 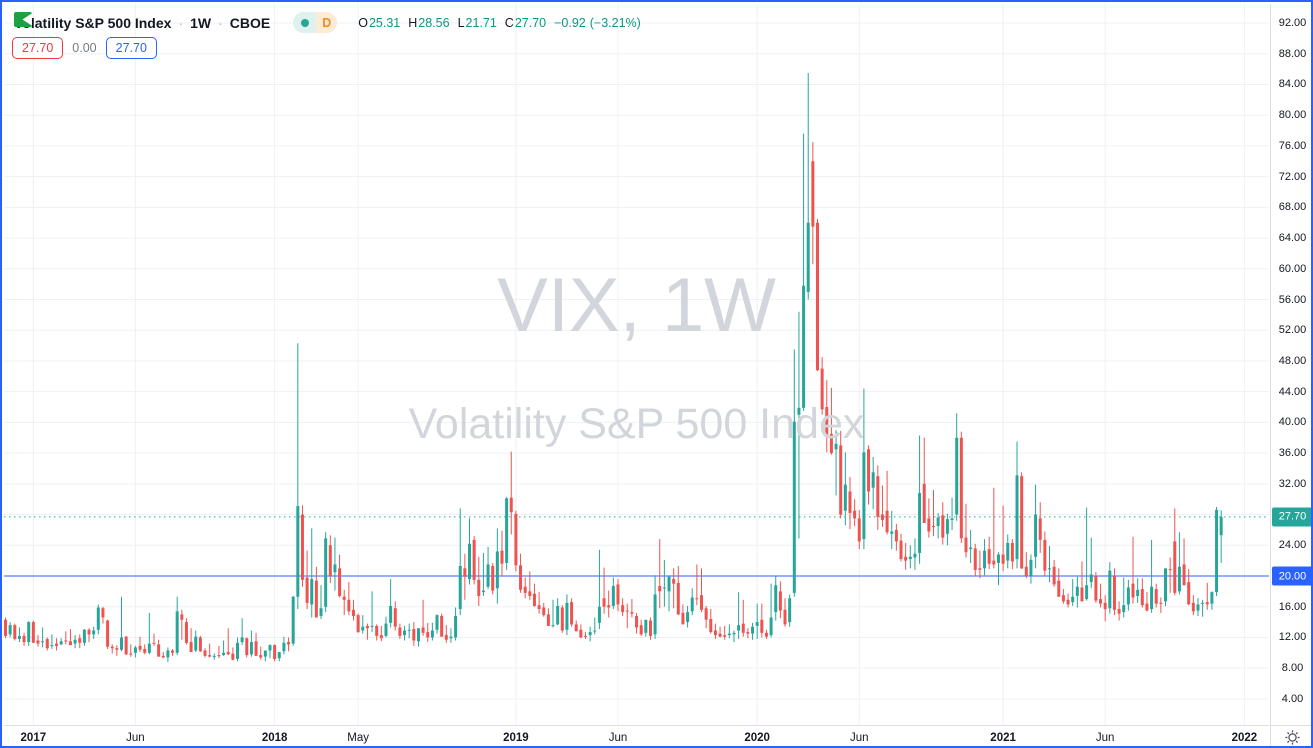 I want to click on price-axis-label: 24.00, so click(x=1292, y=545).